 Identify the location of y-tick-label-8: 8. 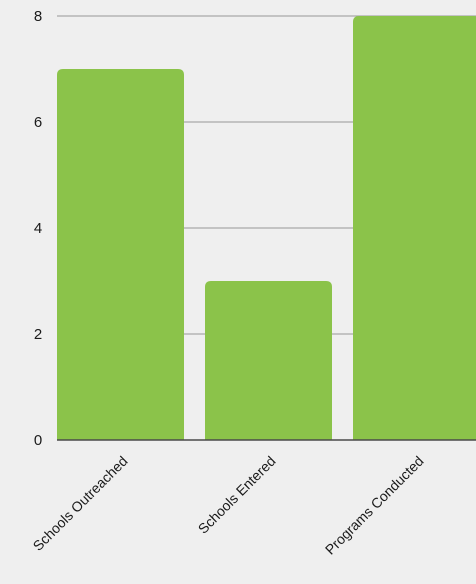
(38, 16).